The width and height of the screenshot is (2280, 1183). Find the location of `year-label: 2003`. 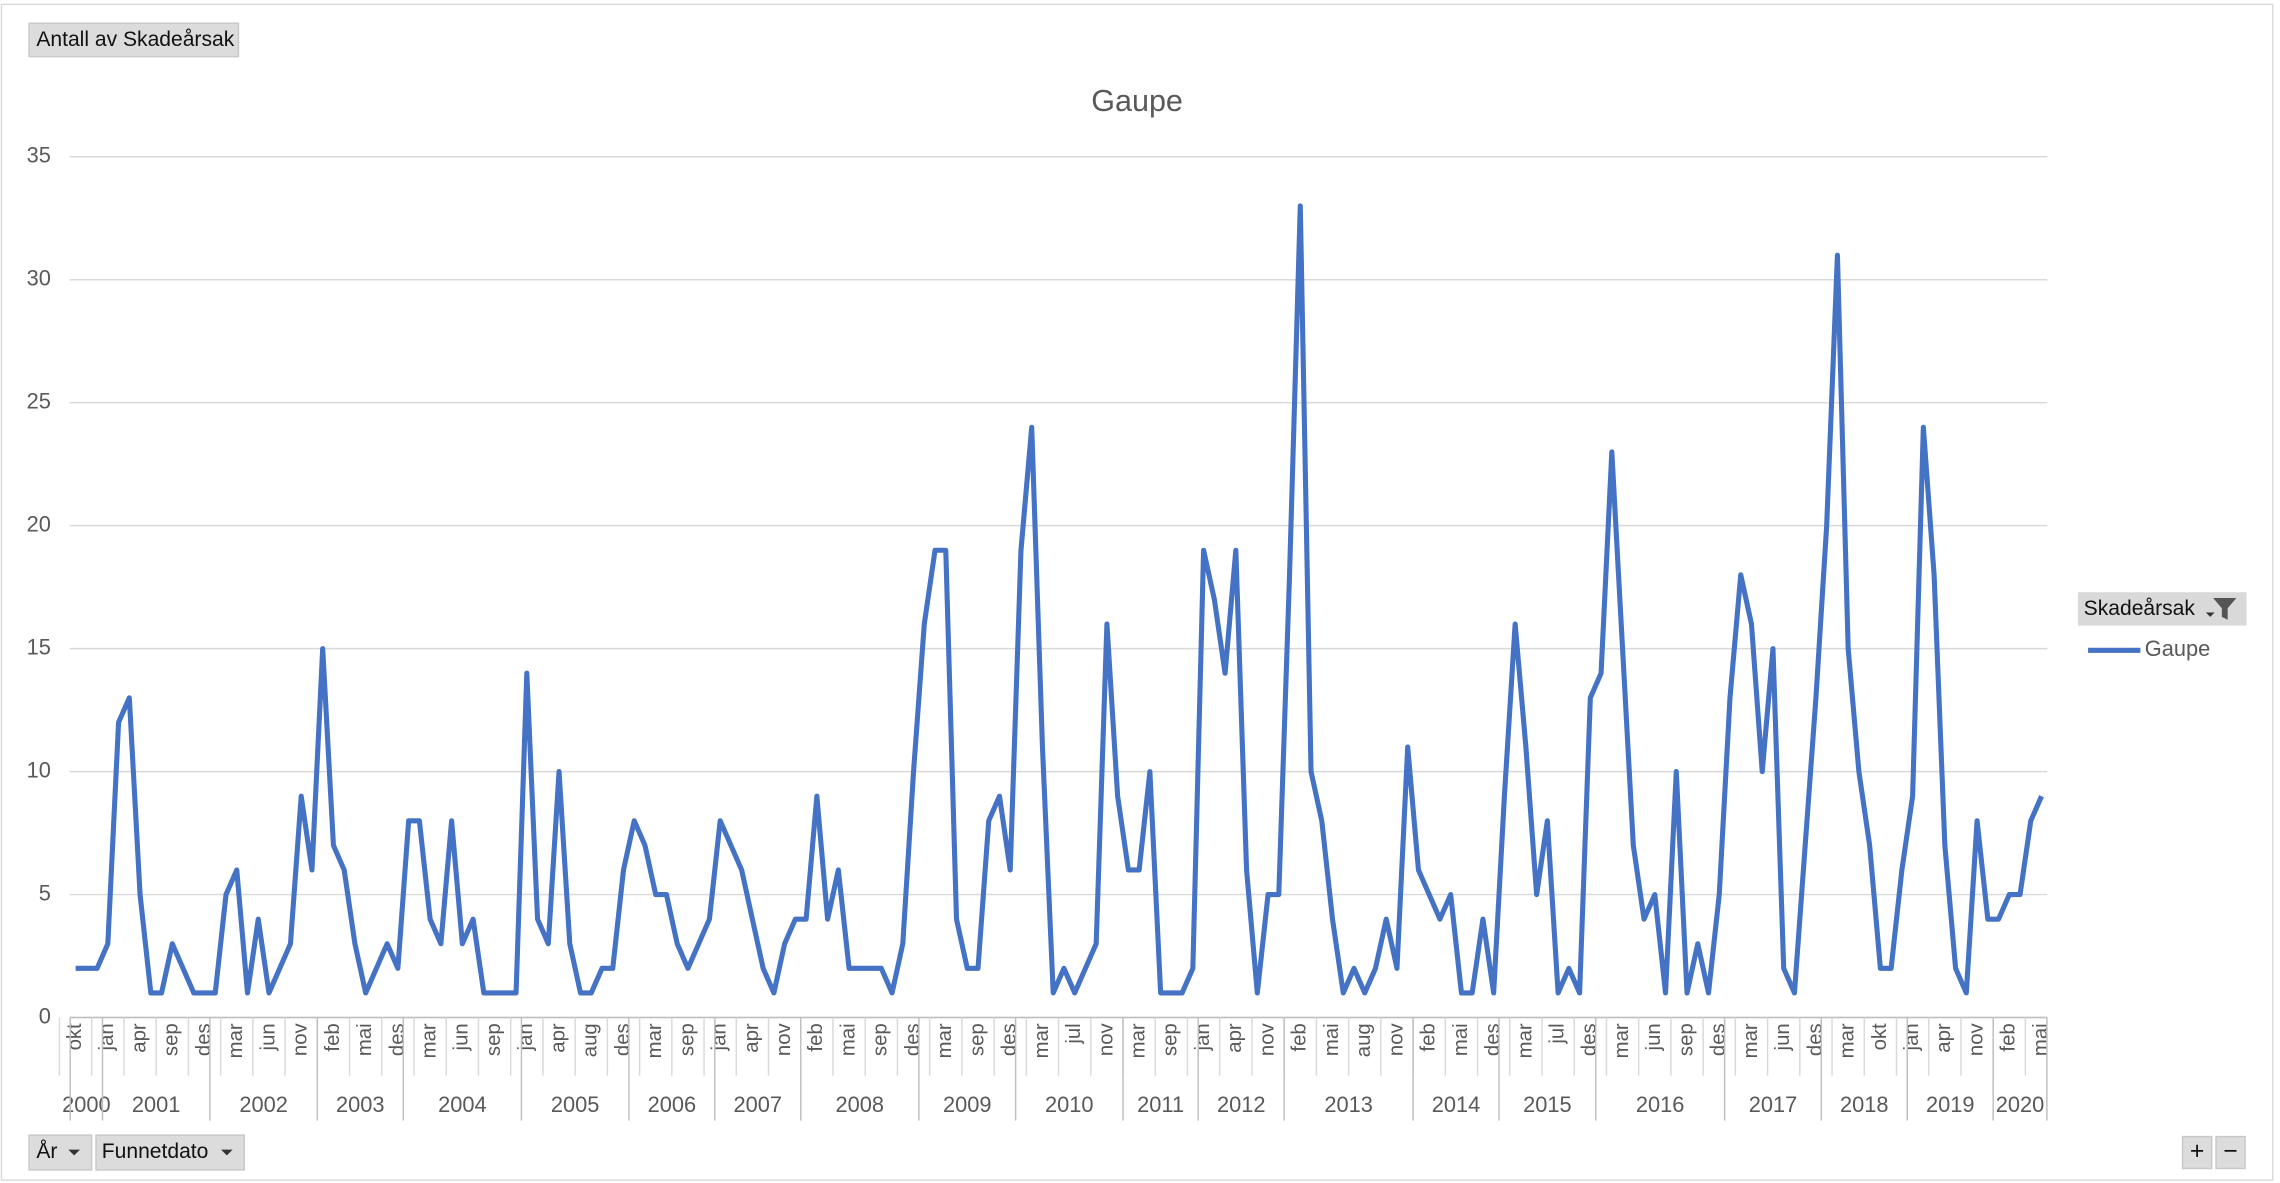

year-label: 2003 is located at coordinates (360, 1104).